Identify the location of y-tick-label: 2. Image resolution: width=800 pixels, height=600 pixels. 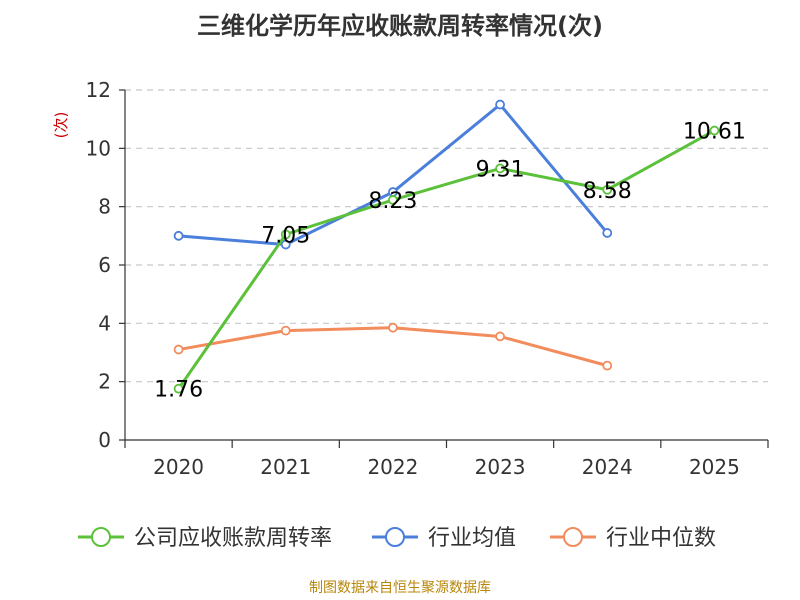
(104, 382).